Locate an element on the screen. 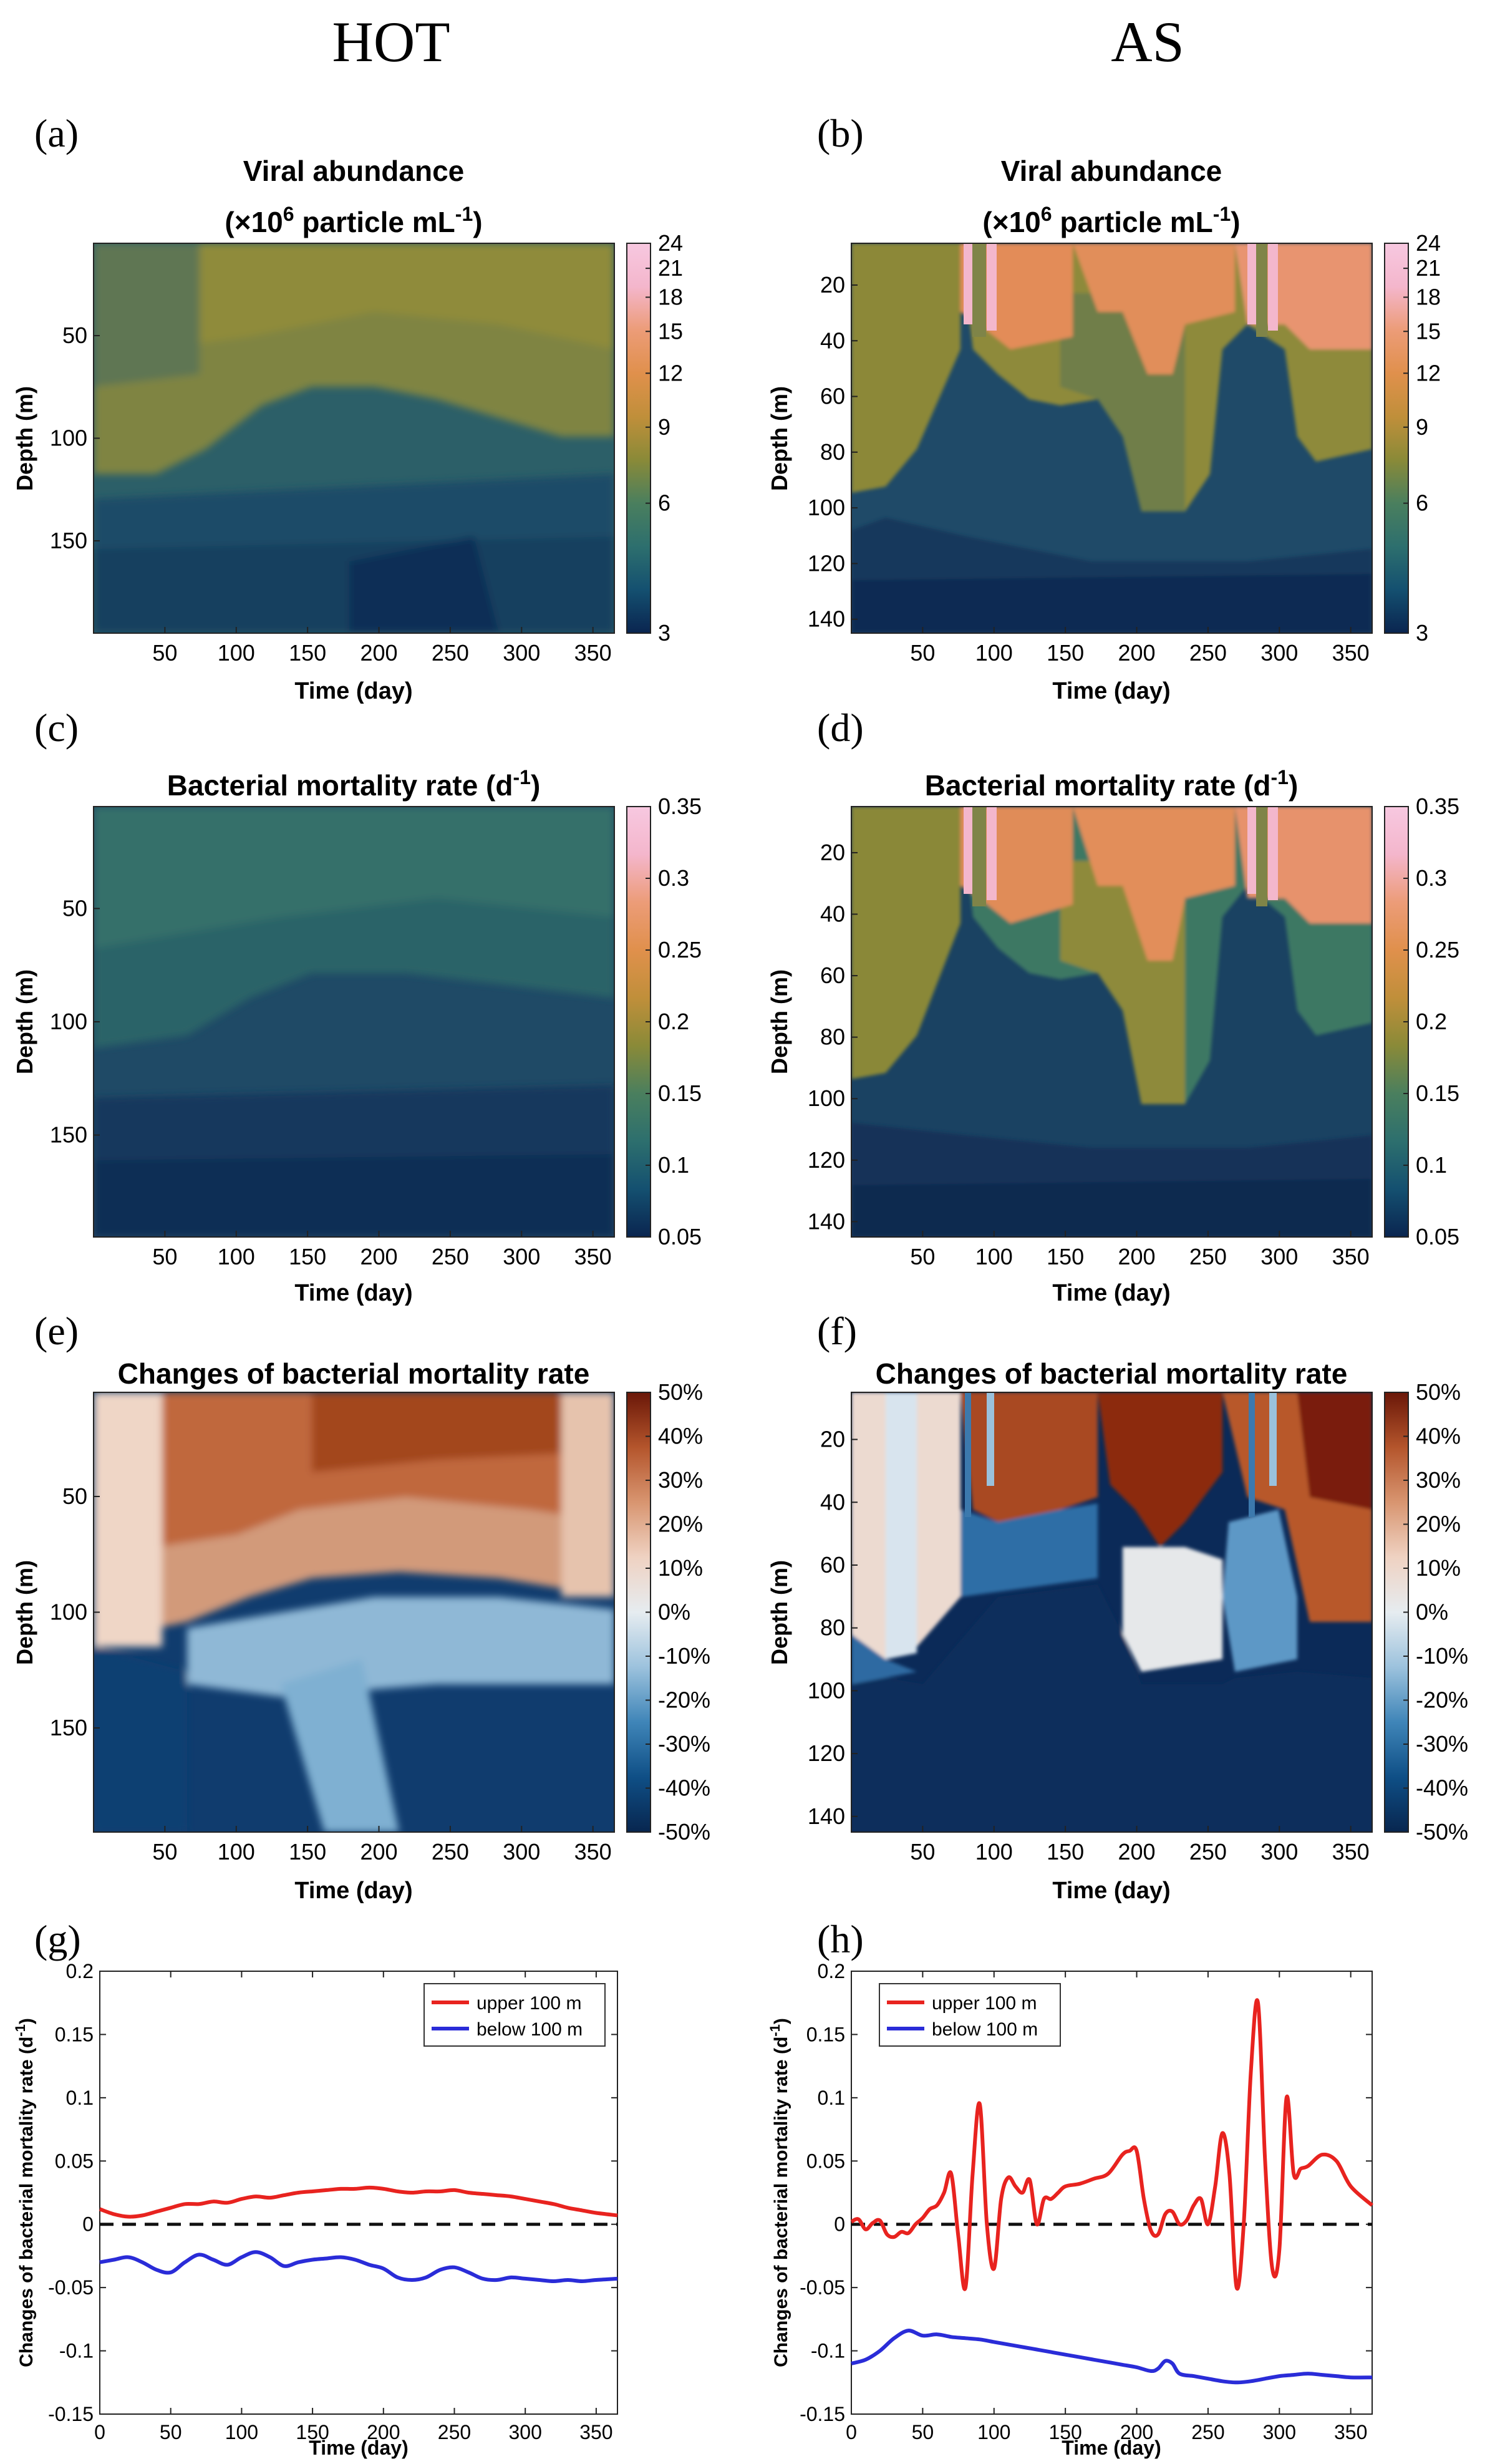 The height and width of the screenshot is (2464, 1495). colorbar-tick-label: 0.05 is located at coordinates (1437, 1236).